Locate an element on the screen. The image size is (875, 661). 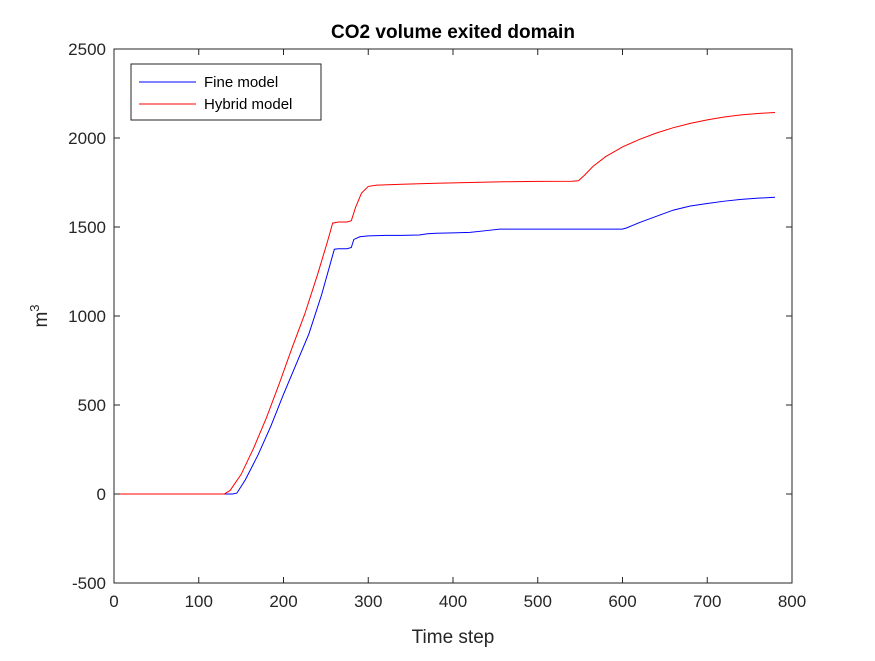
y-tick-label: 500 is located at coordinates (92, 405).